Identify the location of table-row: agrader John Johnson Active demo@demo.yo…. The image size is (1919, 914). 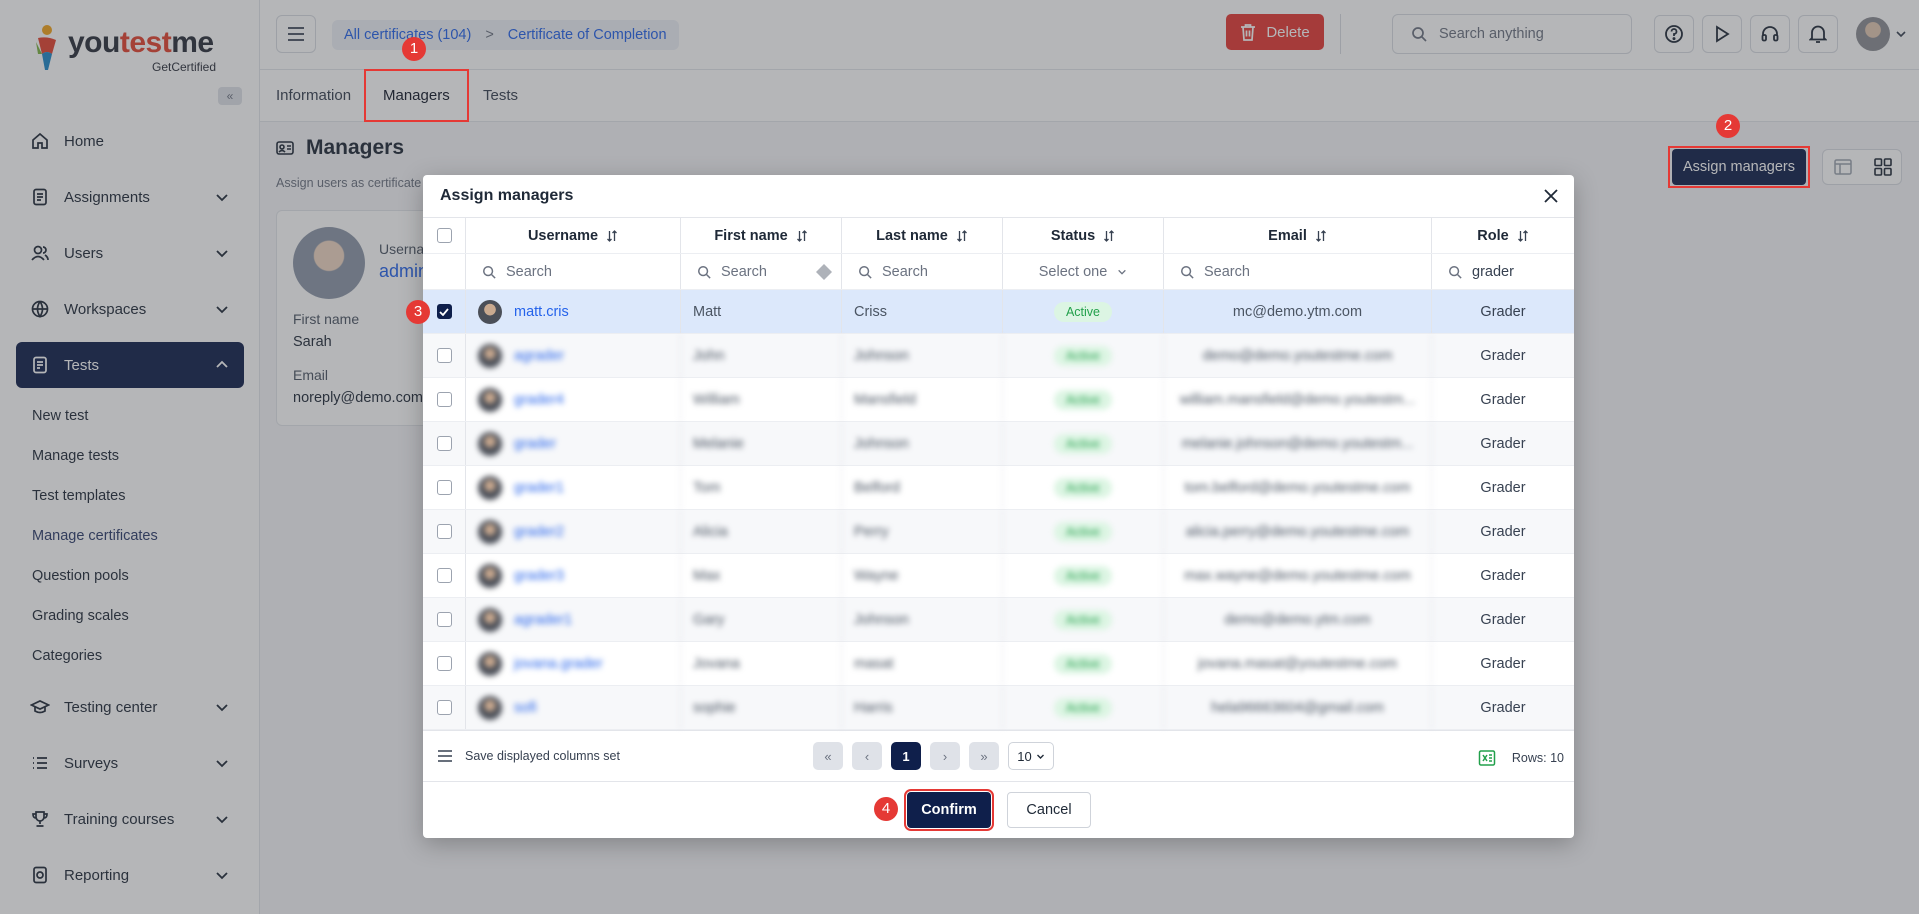
(998, 356).